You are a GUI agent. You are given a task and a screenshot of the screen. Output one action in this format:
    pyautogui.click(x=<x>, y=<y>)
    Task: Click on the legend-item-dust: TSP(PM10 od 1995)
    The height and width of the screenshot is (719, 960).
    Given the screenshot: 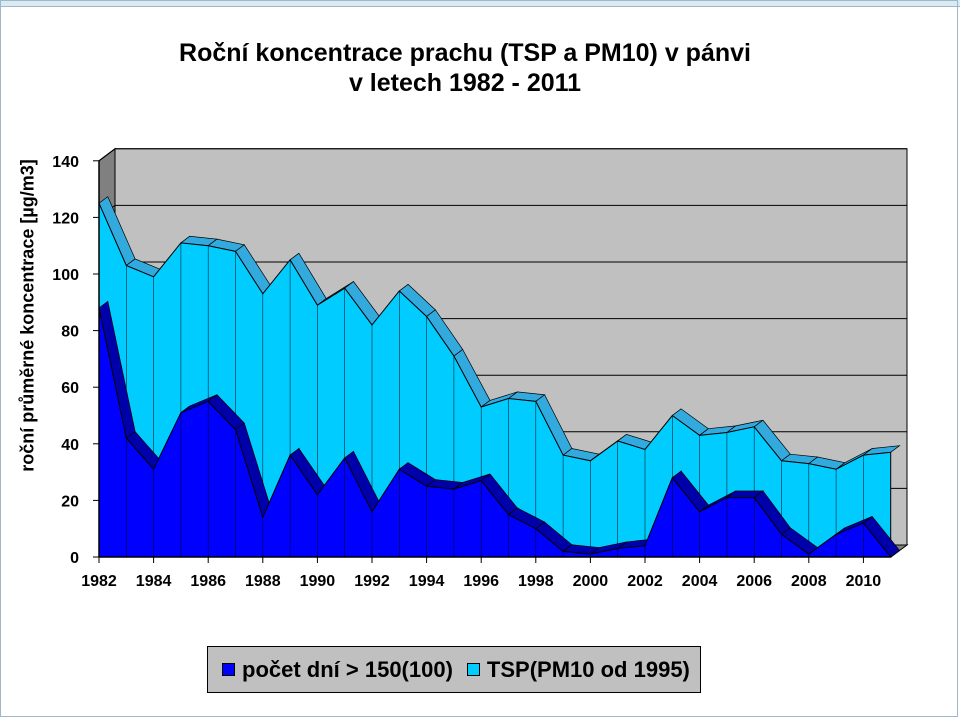 What is the action you would take?
    pyautogui.click(x=578, y=669)
    